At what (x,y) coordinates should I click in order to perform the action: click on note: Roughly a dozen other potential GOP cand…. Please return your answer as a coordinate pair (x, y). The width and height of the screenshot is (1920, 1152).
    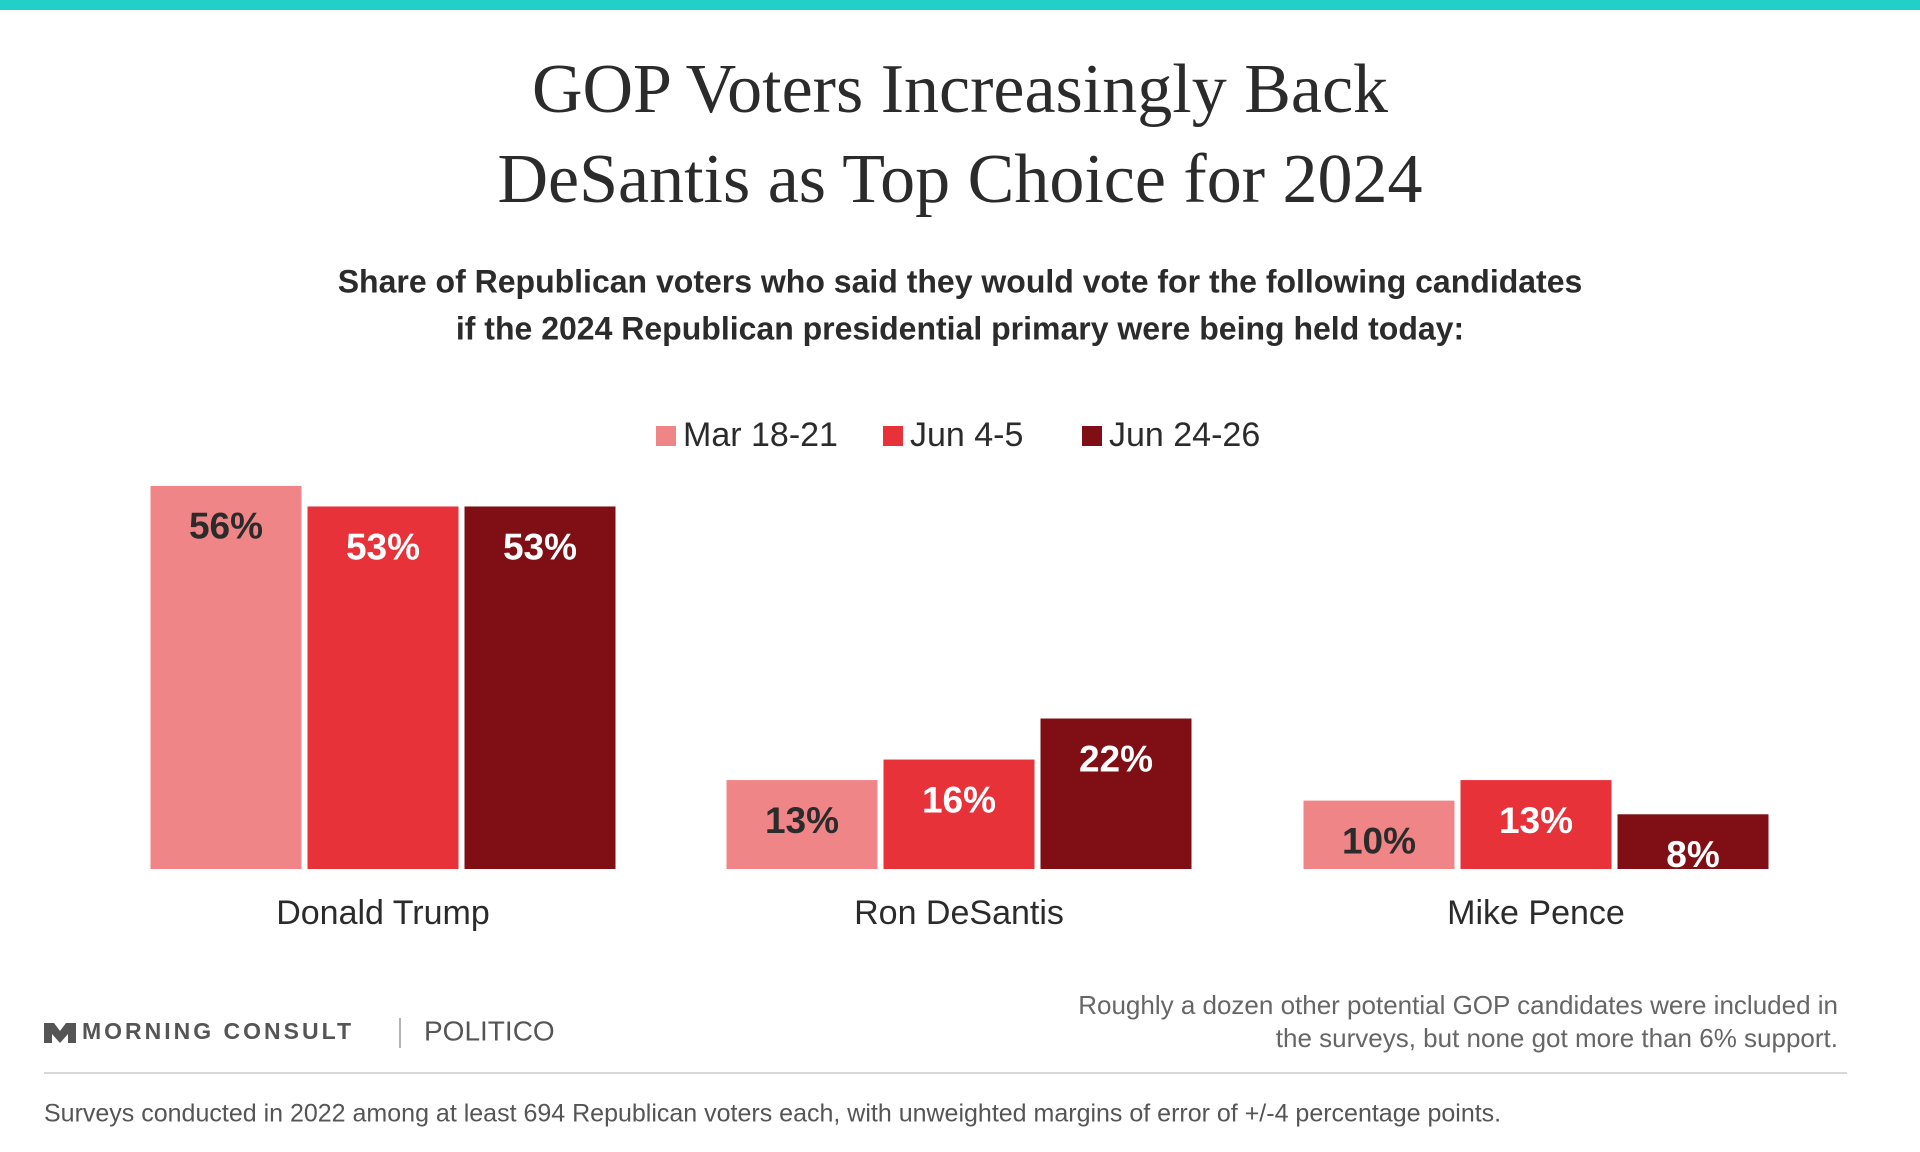
    Looking at the image, I should click on (1458, 1005).